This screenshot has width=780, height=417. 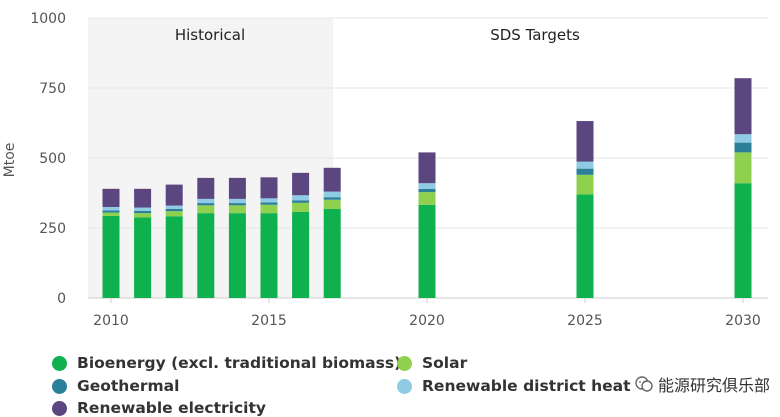 What do you see at coordinates (526, 386) in the screenshot?
I see `legend-label-district-heat: Renewable district heat` at bounding box center [526, 386].